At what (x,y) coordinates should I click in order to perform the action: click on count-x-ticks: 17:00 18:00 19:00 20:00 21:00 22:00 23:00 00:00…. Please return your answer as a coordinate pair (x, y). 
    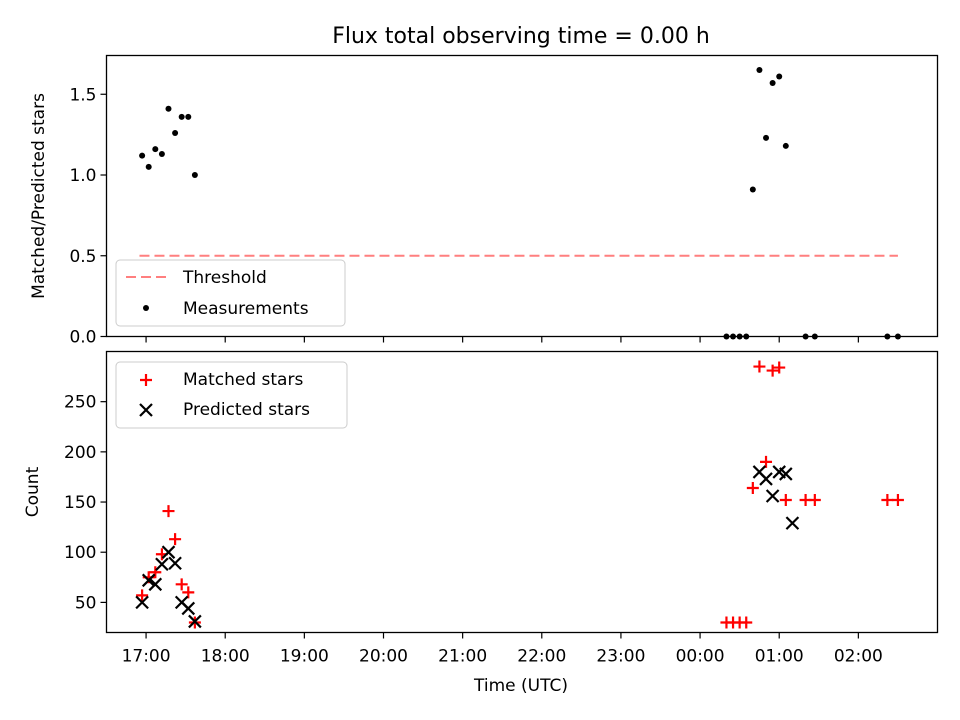
    Looking at the image, I should click on (502, 649).